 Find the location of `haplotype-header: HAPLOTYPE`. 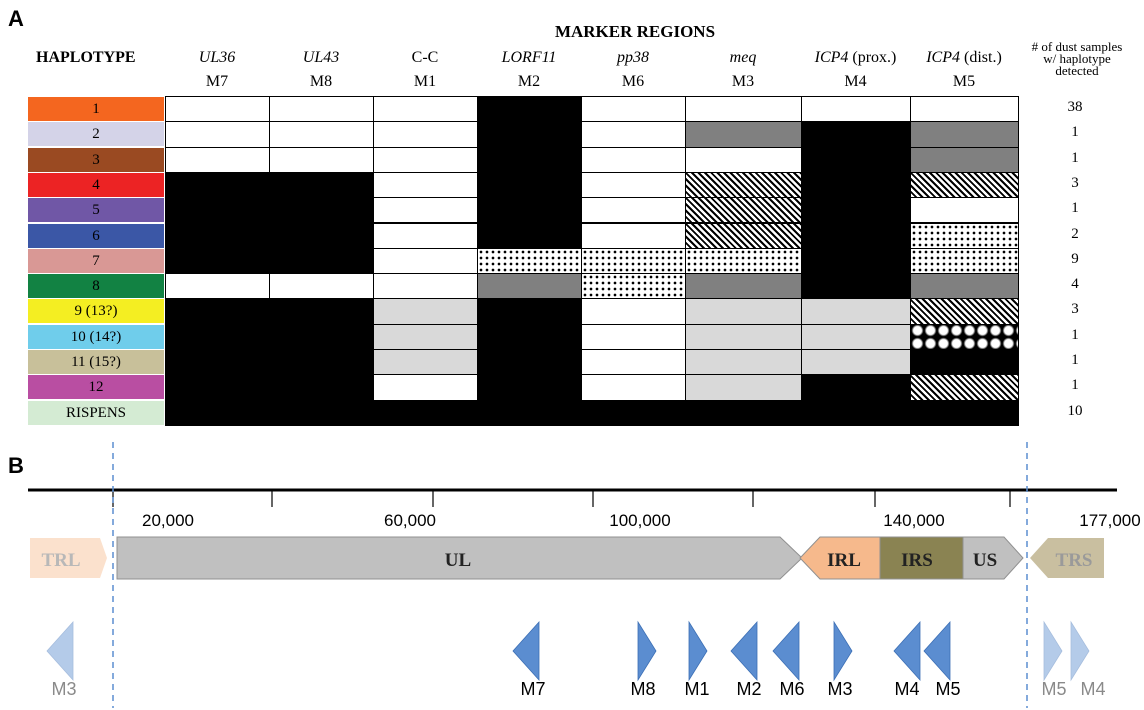

haplotype-header: HAPLOTYPE is located at coordinates (86, 57).